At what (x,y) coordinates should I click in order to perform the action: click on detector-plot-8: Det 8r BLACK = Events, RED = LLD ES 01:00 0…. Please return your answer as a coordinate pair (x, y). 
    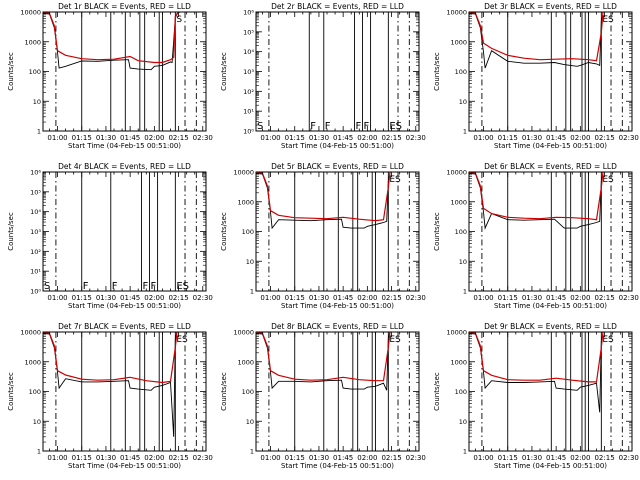
    Looking at the image, I should click on (323, 396).